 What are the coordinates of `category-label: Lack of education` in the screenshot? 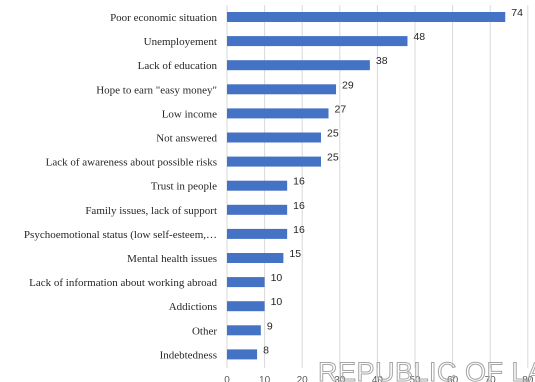 It's located at (178, 66).